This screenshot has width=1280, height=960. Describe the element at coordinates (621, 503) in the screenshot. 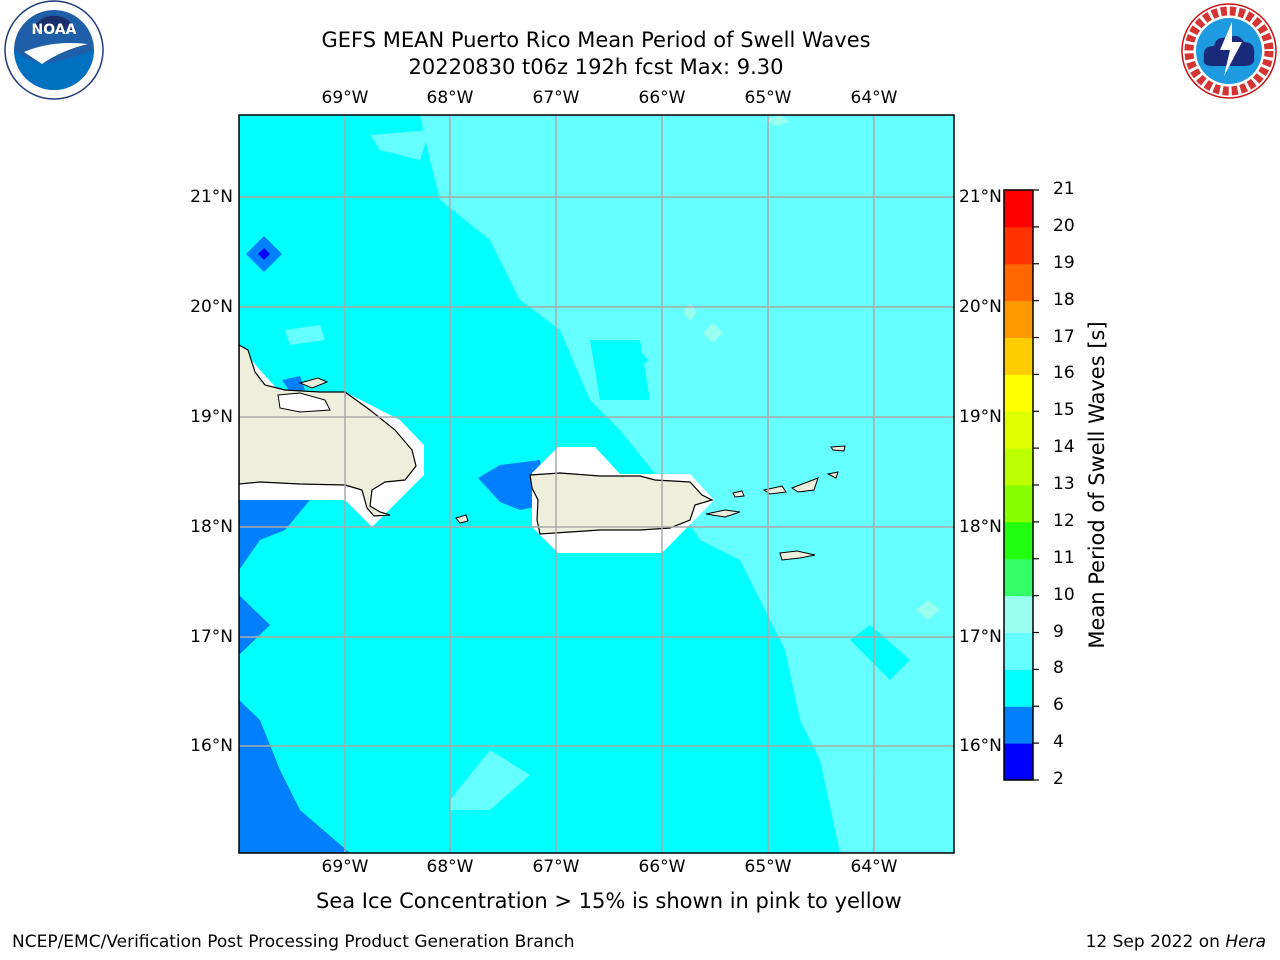

I see `puerto-rico-landmass` at that location.